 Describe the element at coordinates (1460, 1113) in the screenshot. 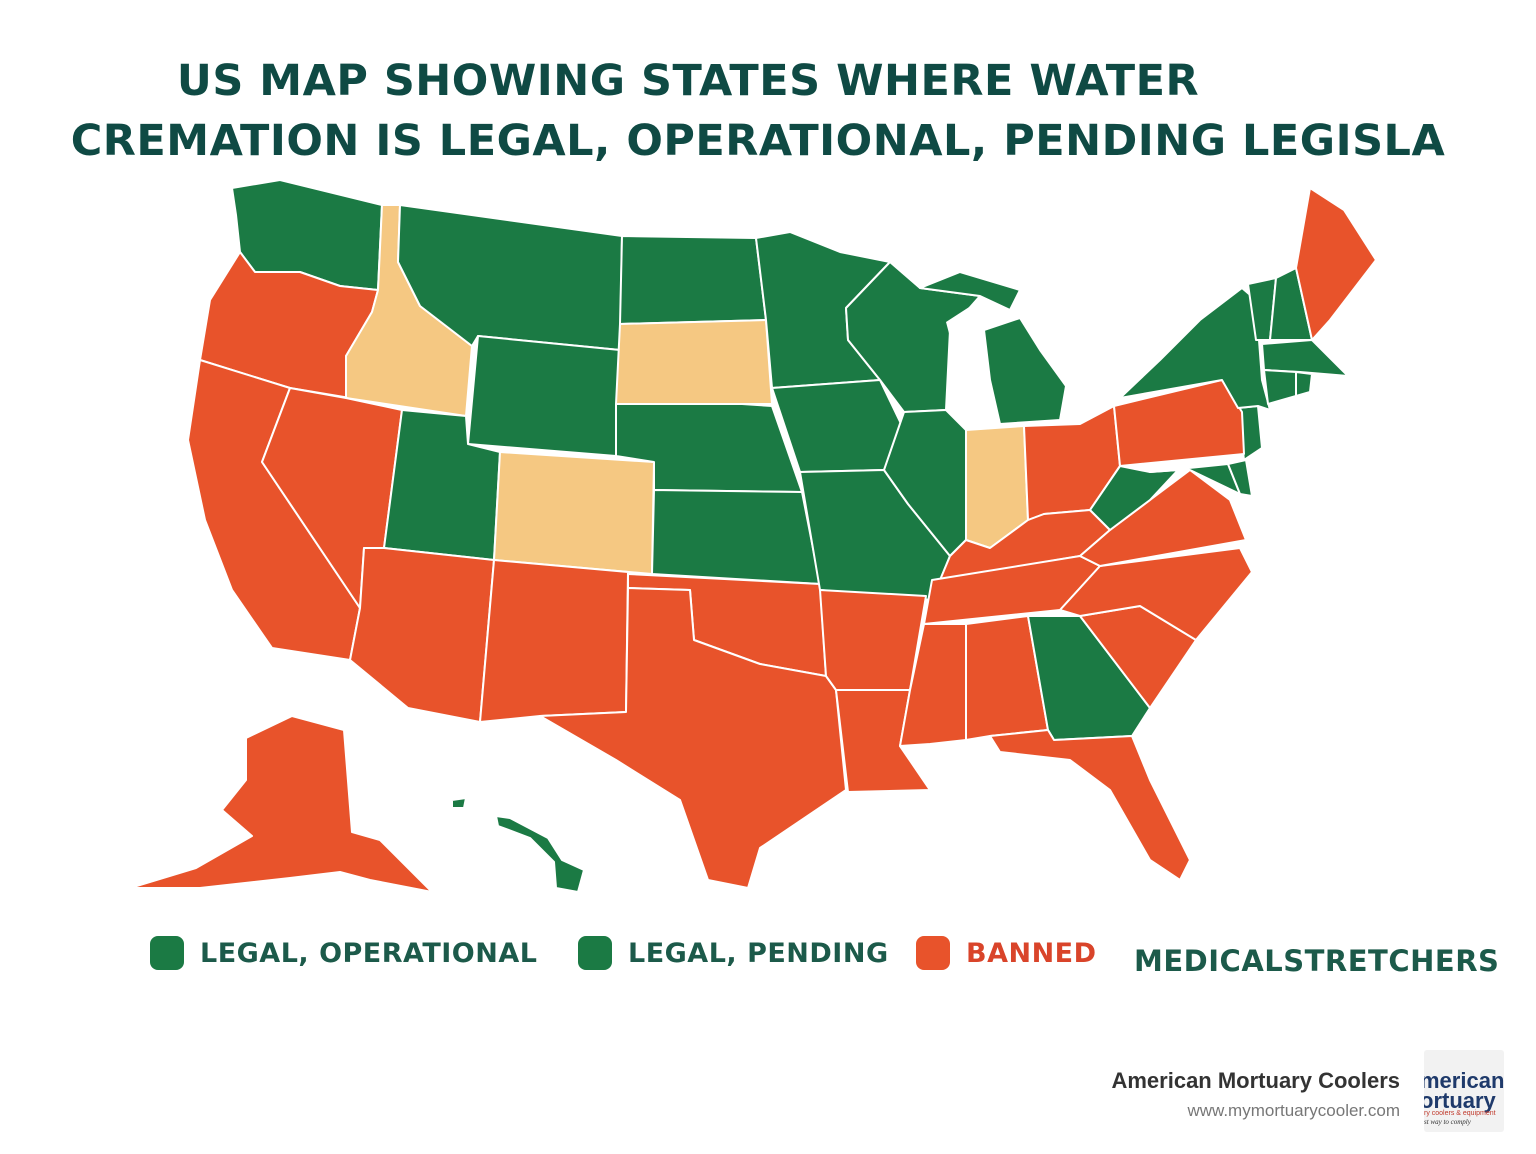

I see `logo-line-3: ry coolers & equipment` at that location.